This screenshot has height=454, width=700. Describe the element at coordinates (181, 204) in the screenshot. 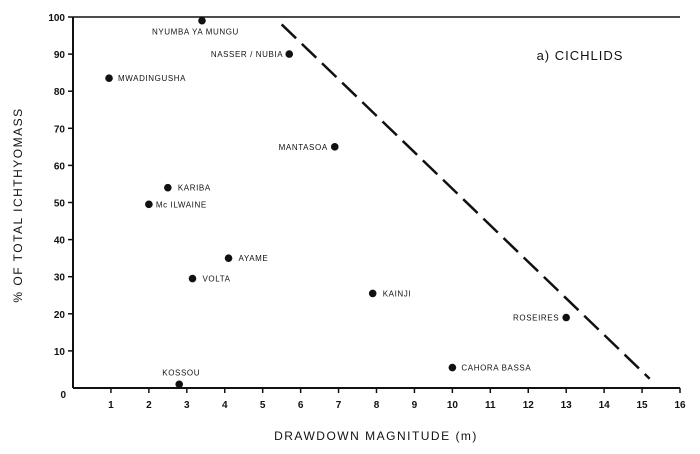

I see `data-point-label: Mc ILWAINE` at that location.